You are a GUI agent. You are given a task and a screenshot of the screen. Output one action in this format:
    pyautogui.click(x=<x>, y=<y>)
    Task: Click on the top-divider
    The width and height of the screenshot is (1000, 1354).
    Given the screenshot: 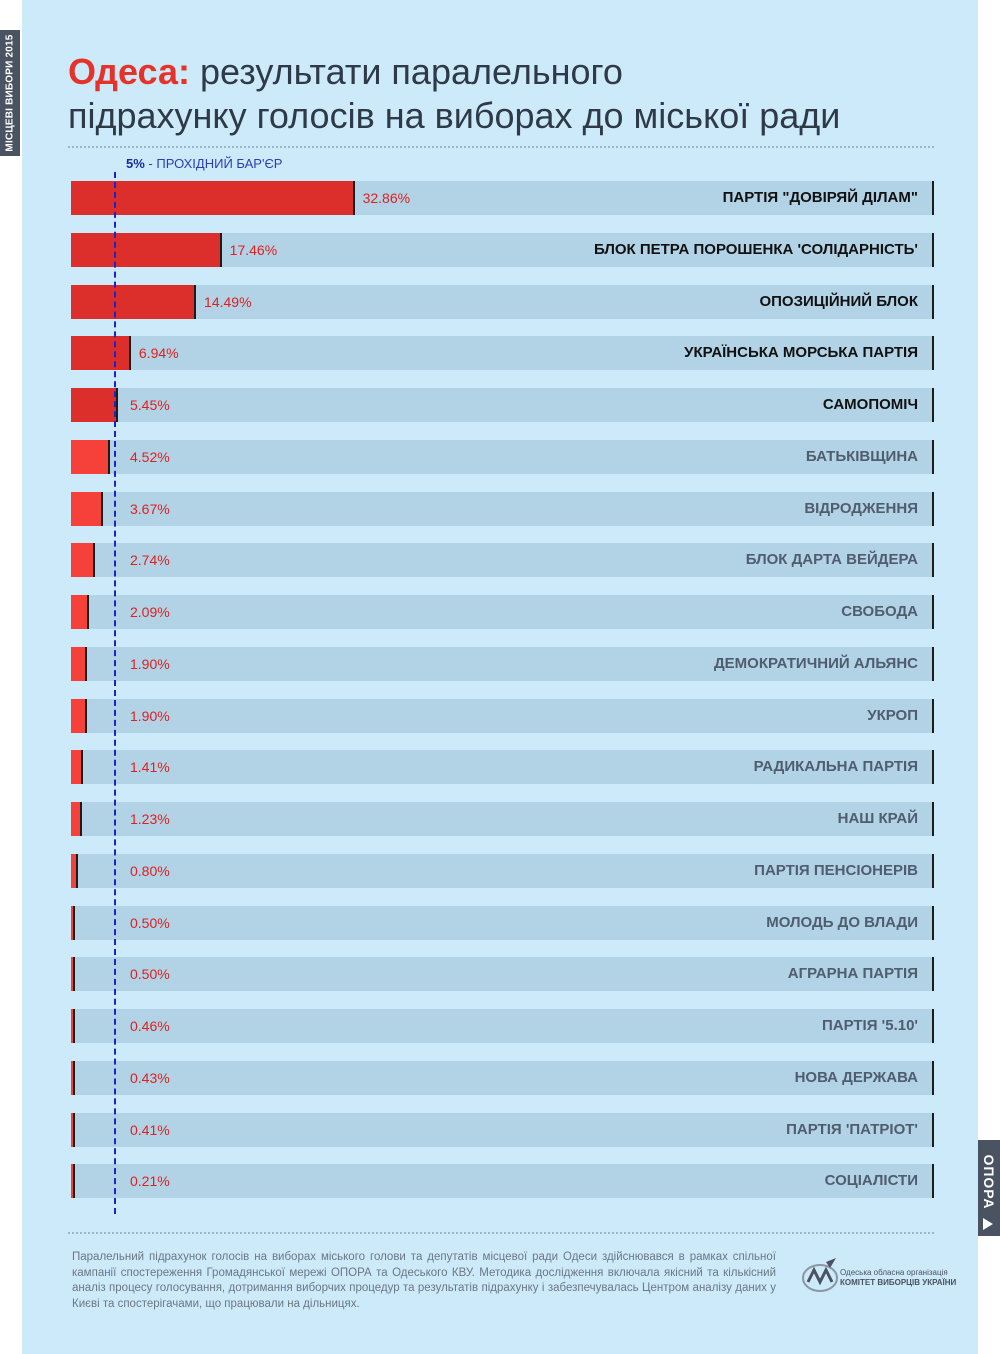 What is the action you would take?
    pyautogui.click(x=501, y=147)
    